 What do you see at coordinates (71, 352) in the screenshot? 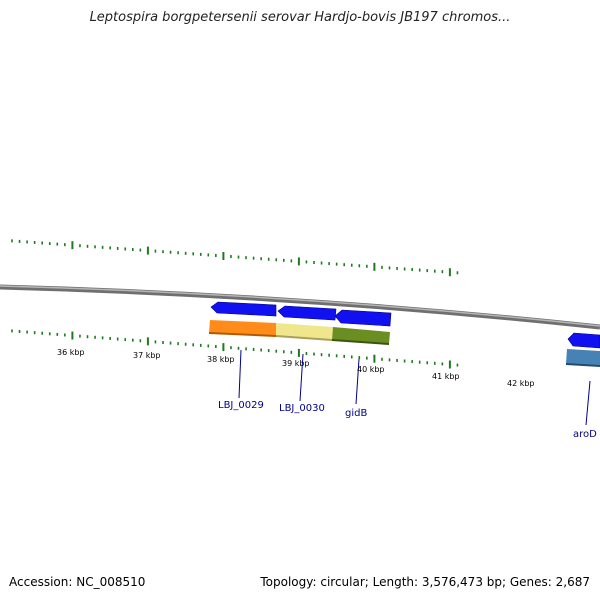
I see `kbp-label: 36 kbp` at bounding box center [71, 352].